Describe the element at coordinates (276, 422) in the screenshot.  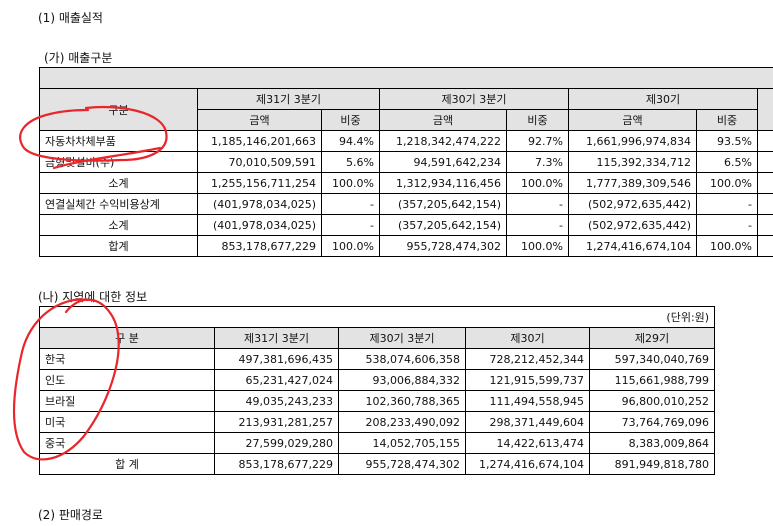
I see `cell-value: 213,931,281,257` at that location.